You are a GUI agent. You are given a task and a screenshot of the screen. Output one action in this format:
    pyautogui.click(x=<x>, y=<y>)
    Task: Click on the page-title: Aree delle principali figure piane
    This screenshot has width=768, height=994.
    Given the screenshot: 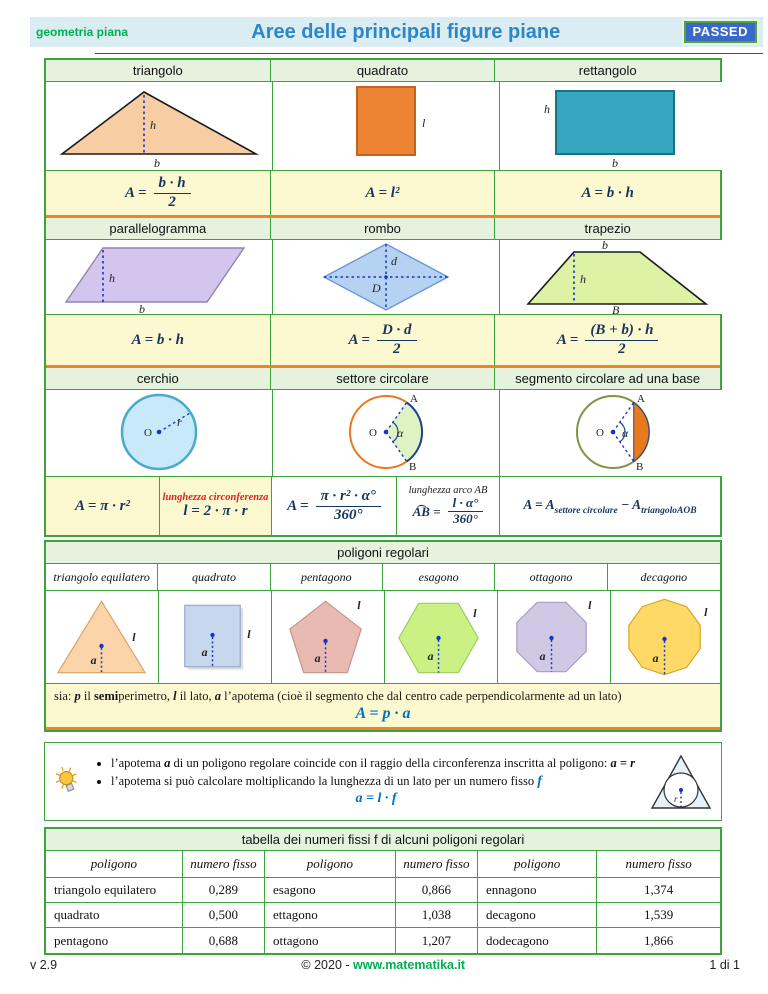 What is the action you would take?
    pyautogui.click(x=406, y=31)
    